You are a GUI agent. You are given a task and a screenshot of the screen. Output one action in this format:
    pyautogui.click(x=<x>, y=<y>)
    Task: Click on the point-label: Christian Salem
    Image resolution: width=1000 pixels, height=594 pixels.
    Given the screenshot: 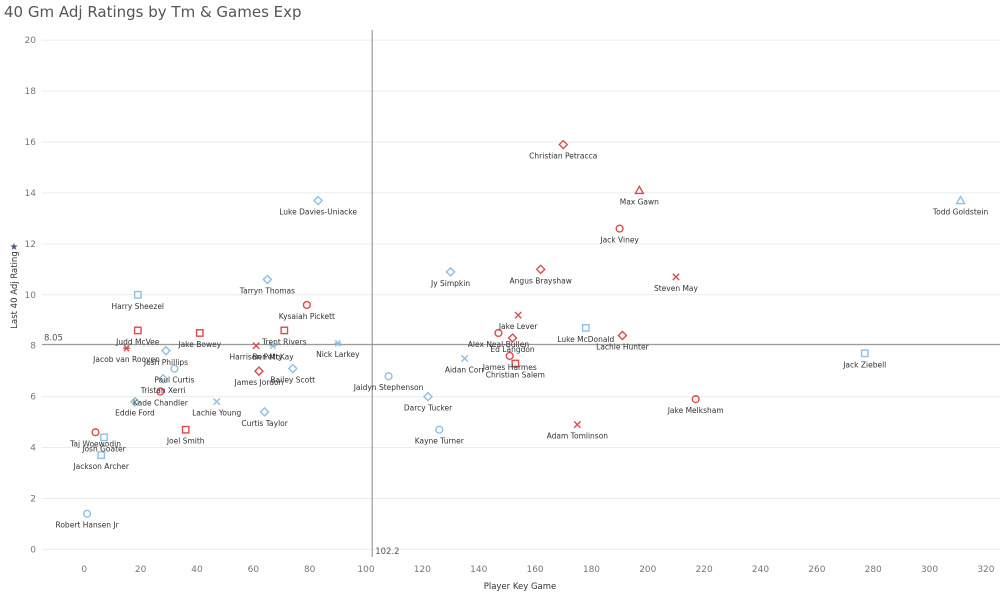 What is the action you would take?
    pyautogui.click(x=515, y=375)
    